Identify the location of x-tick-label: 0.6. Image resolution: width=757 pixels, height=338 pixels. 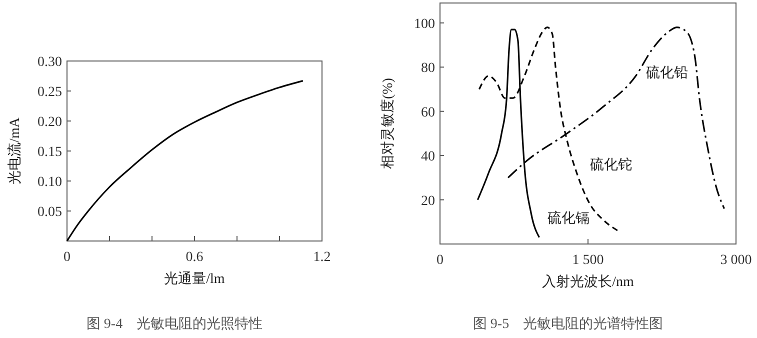
(195, 257).